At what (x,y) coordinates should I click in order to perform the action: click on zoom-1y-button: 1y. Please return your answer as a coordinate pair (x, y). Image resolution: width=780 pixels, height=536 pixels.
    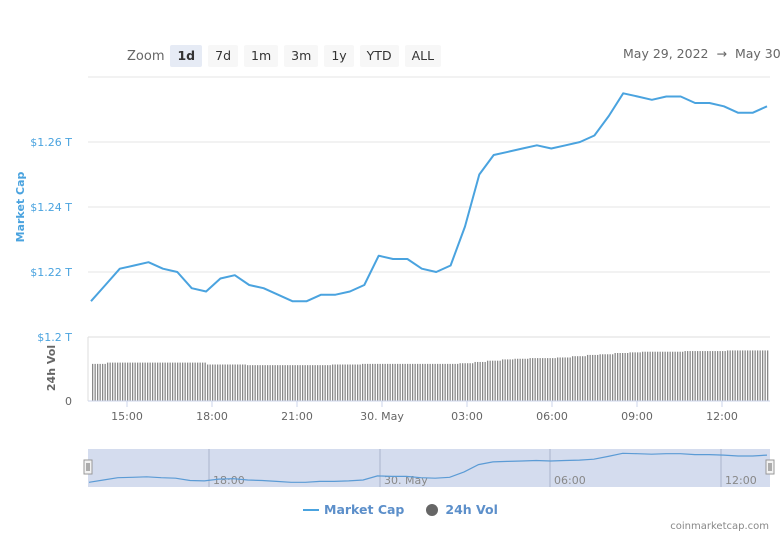
    Looking at the image, I should click on (339, 56).